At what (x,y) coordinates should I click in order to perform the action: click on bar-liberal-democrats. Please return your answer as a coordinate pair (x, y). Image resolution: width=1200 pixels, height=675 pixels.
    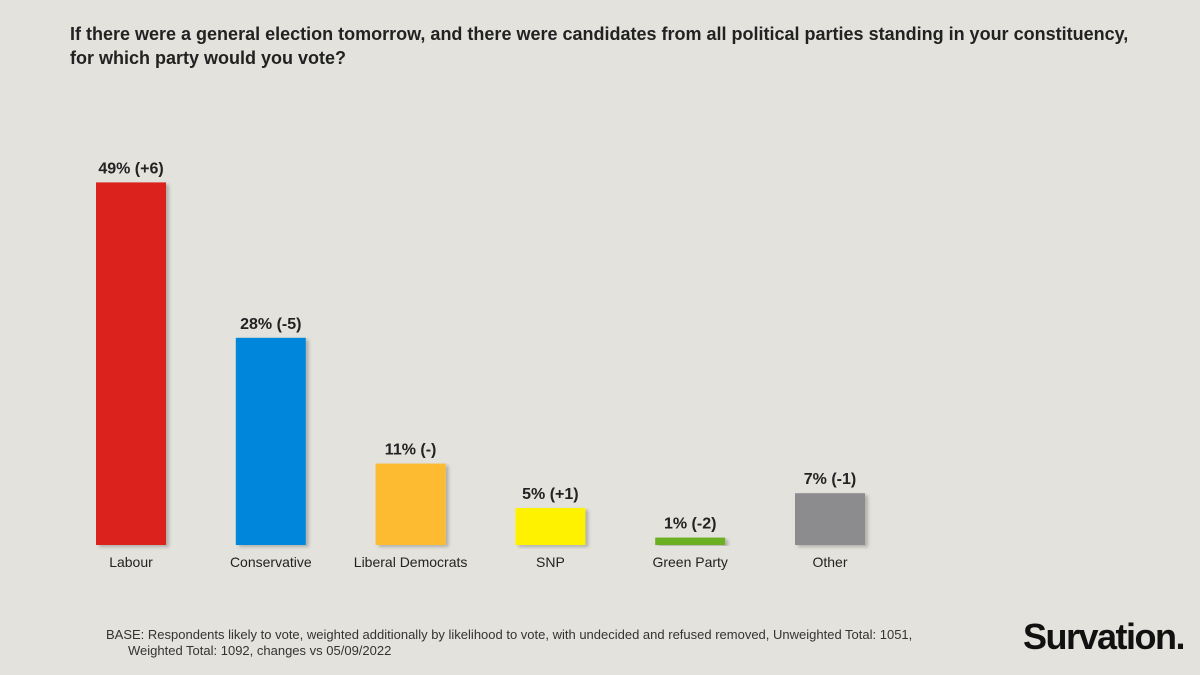
    Looking at the image, I should click on (410, 504).